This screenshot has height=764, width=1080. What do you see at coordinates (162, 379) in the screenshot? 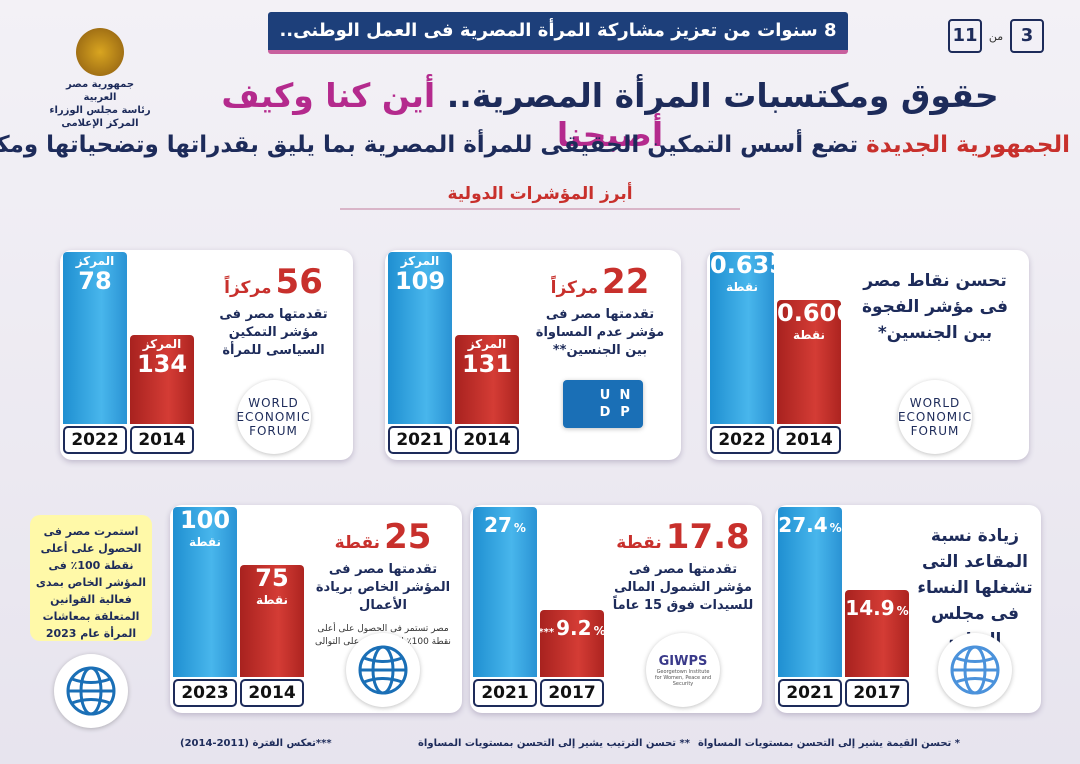
I see `bar-base: المركز 134` at bounding box center [162, 379].